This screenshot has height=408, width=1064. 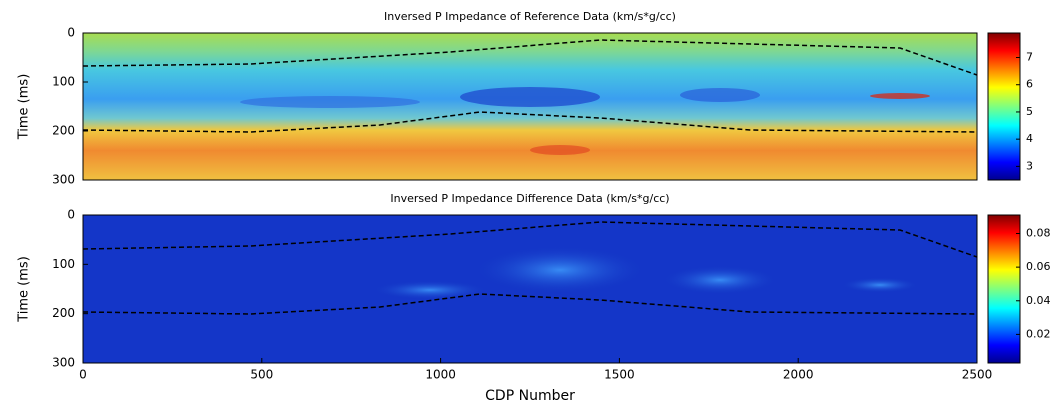 What do you see at coordinates (1029, 165) in the screenshot?
I see `colorbar-tick-label: 3` at bounding box center [1029, 165].